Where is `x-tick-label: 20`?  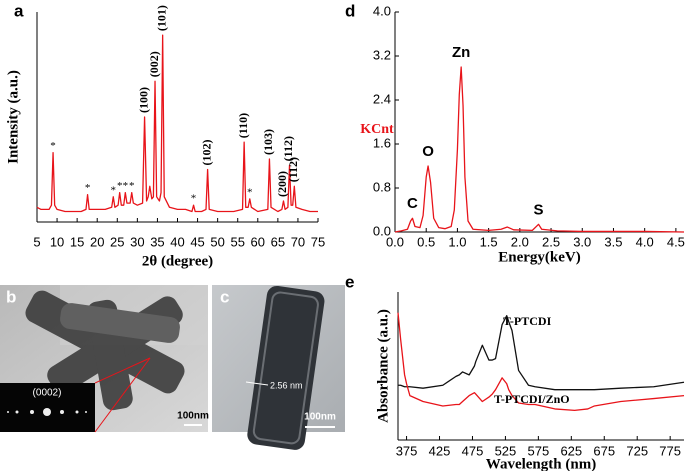 x-tick-label: 20 is located at coordinates (97, 241).